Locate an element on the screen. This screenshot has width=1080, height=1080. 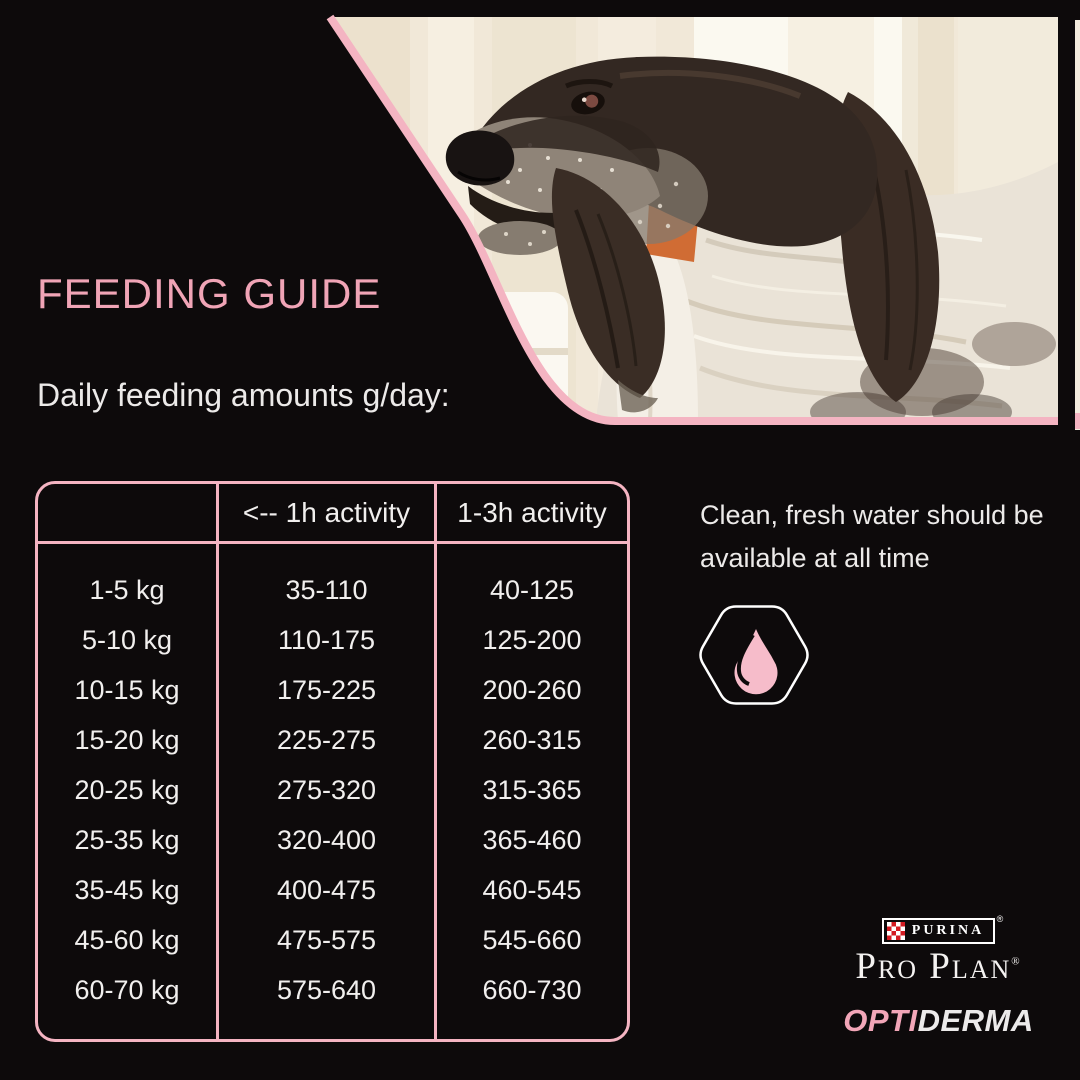
table-cell-low: 110-175 is located at coordinates (326, 639).